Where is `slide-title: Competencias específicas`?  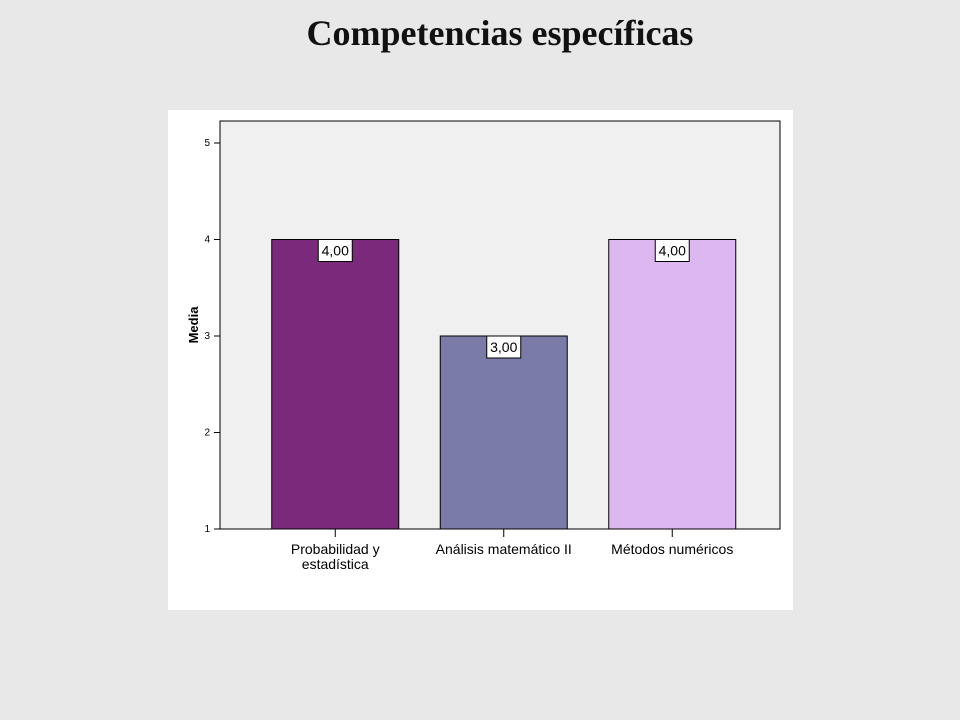 slide-title: Competencias específicas is located at coordinates (500, 33).